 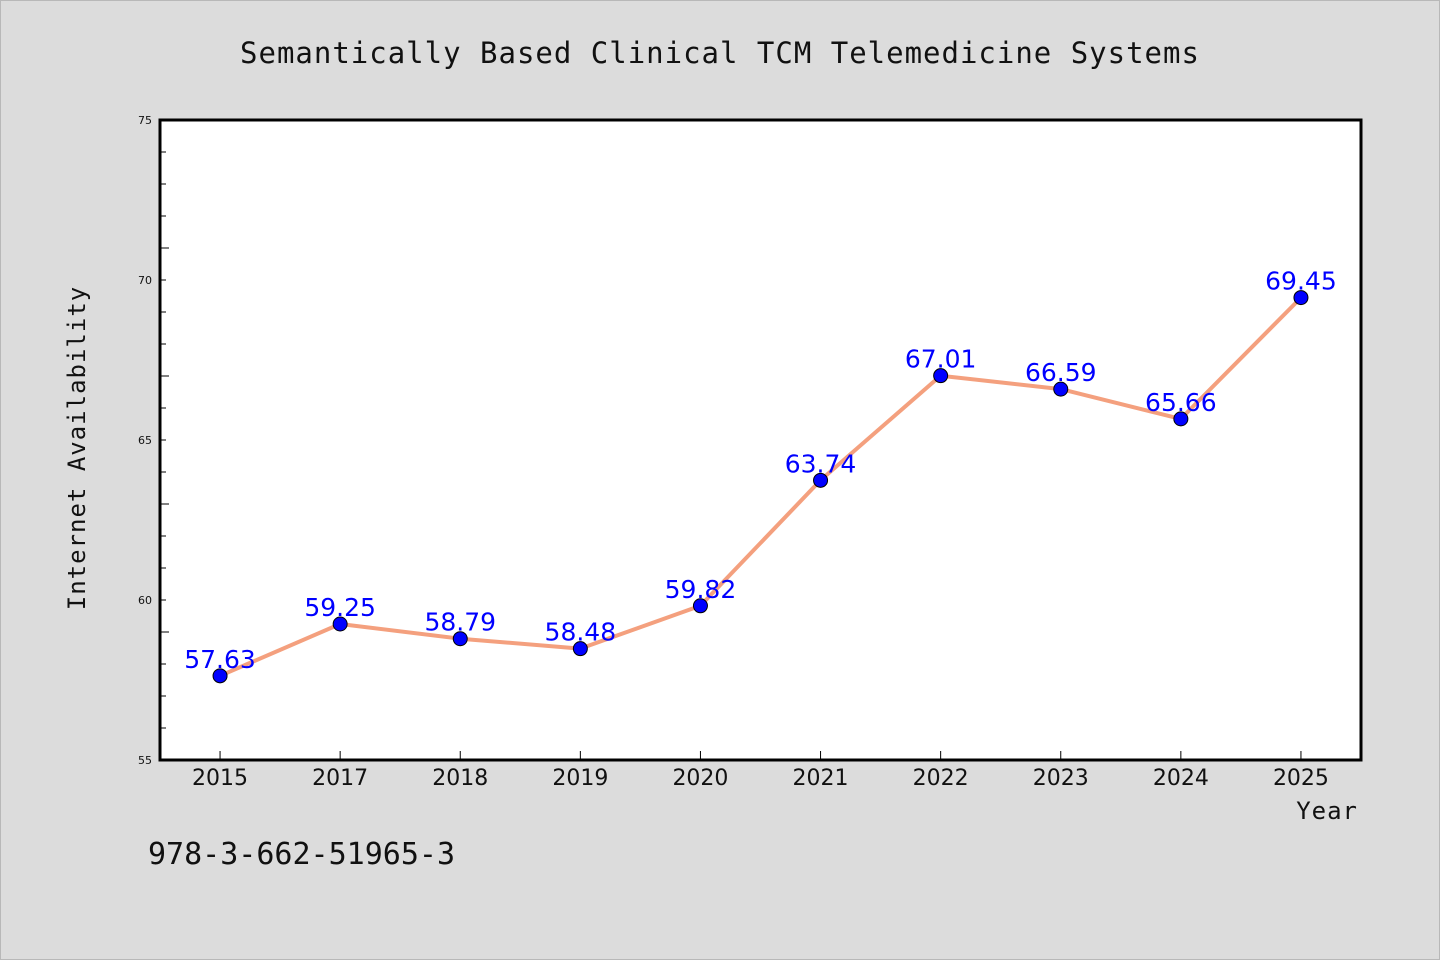 What do you see at coordinates (220, 659) in the screenshot?
I see `data-label: 57.63` at bounding box center [220, 659].